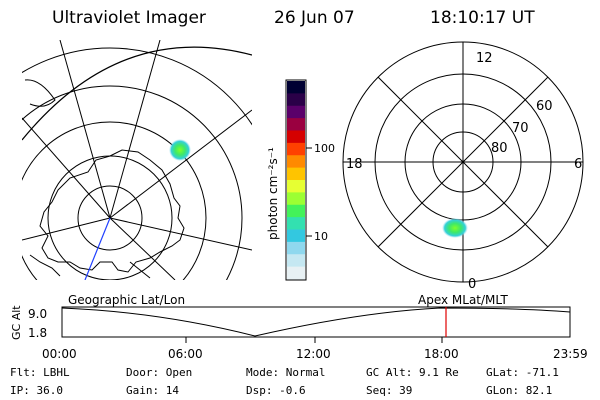 The image size is (600, 400). I want to click on alt-ylabel: GC Alt, so click(16, 322).